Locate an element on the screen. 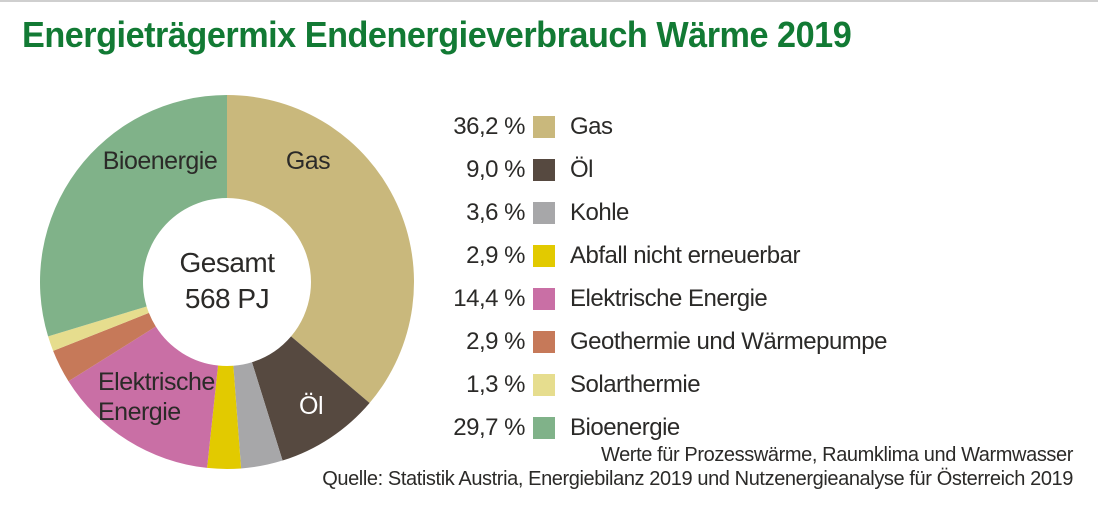  legend-item-abfall-nicht-erneuerbar: 2,9 % Abfall nicht erneuerbar is located at coordinates (658, 255).